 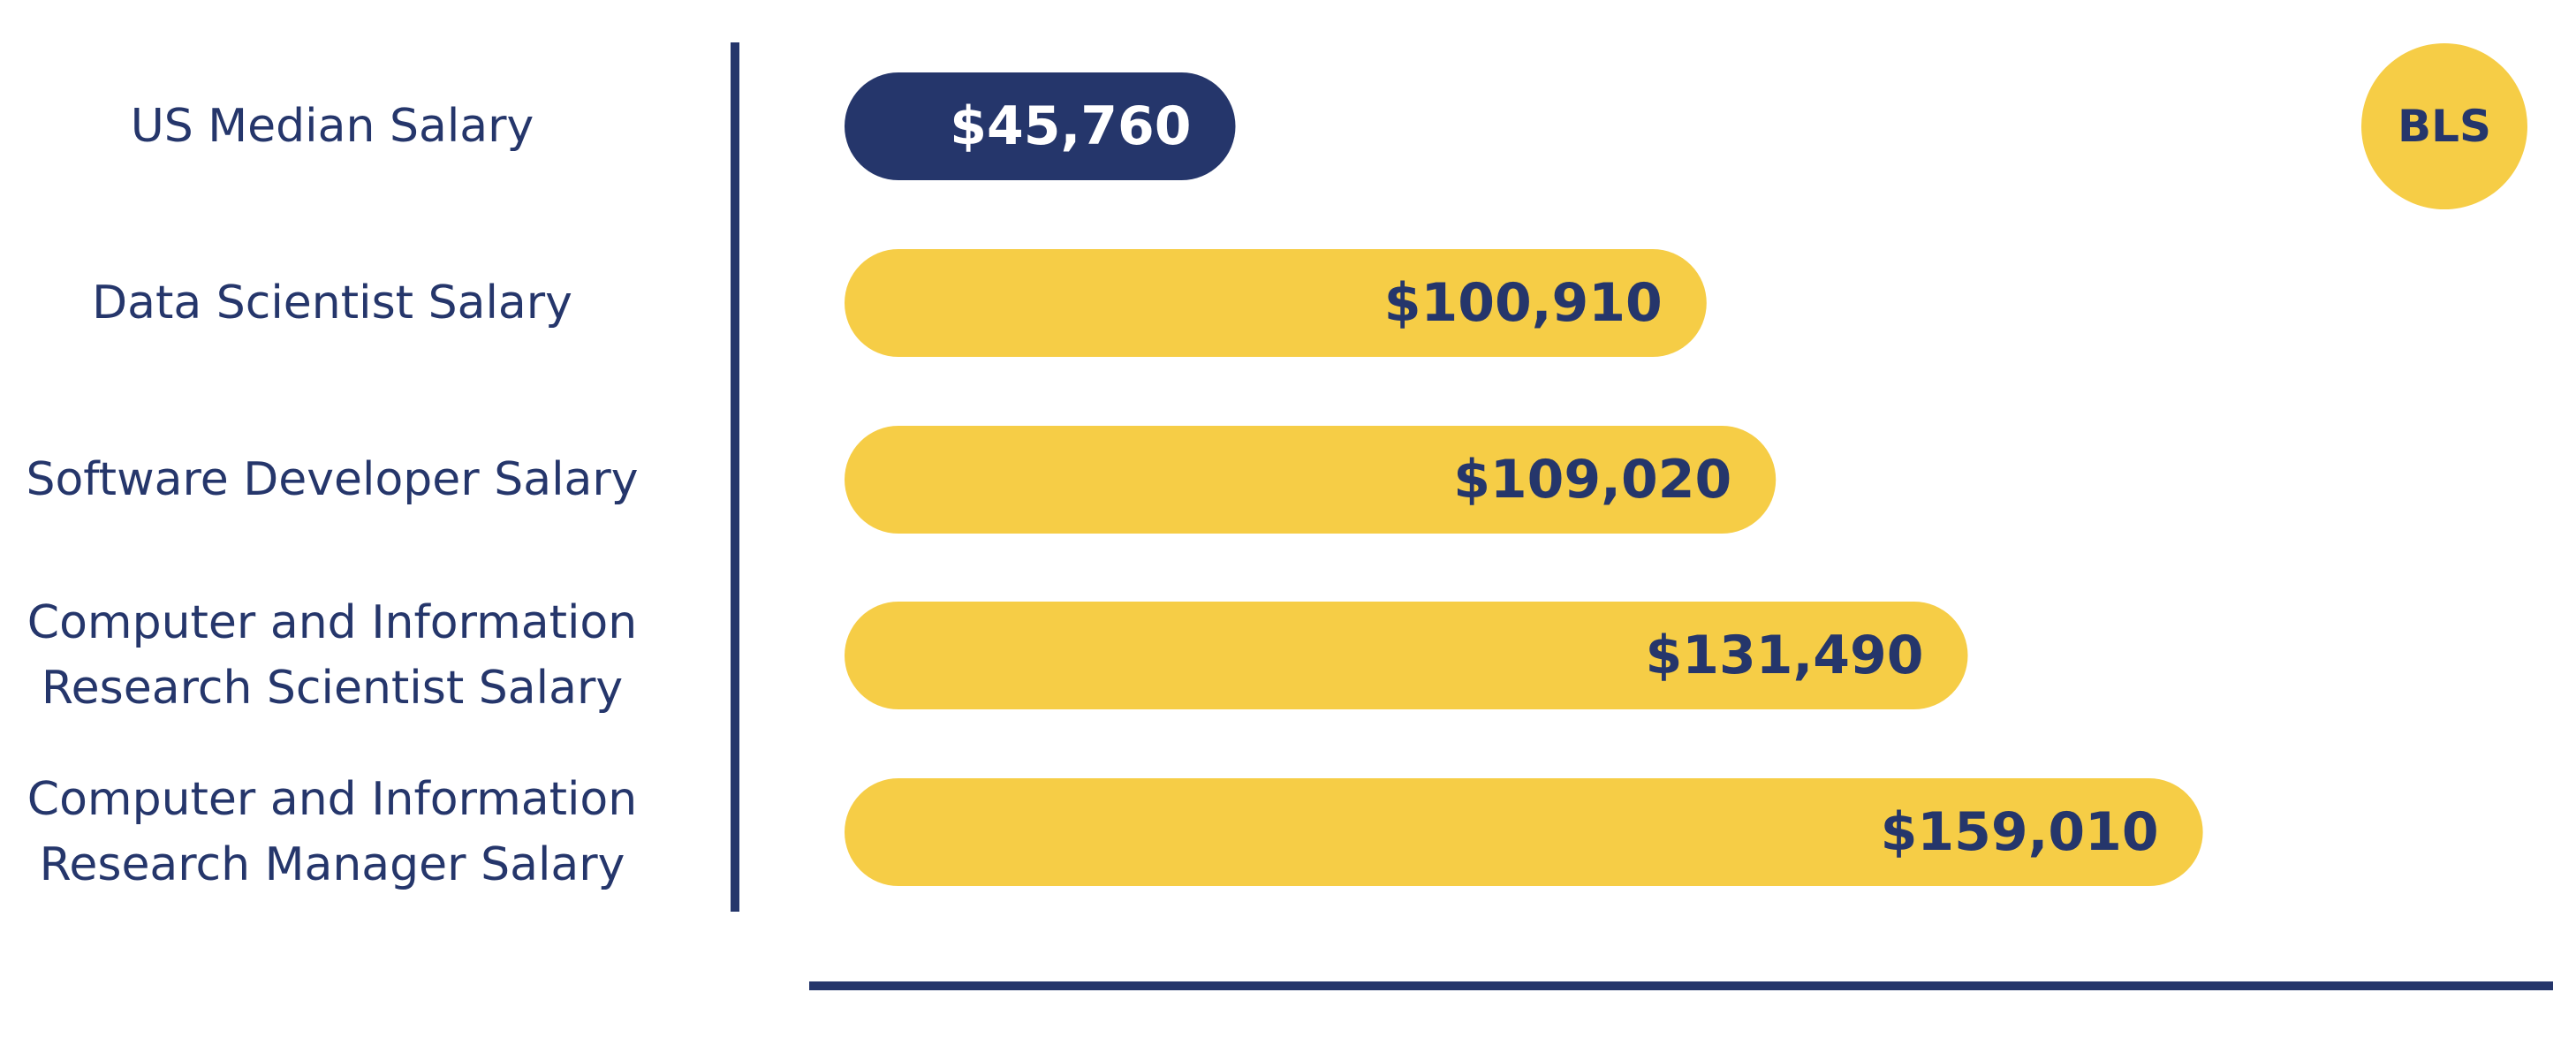 I want to click on value-label-0: $45,760, so click(x=1070, y=126).